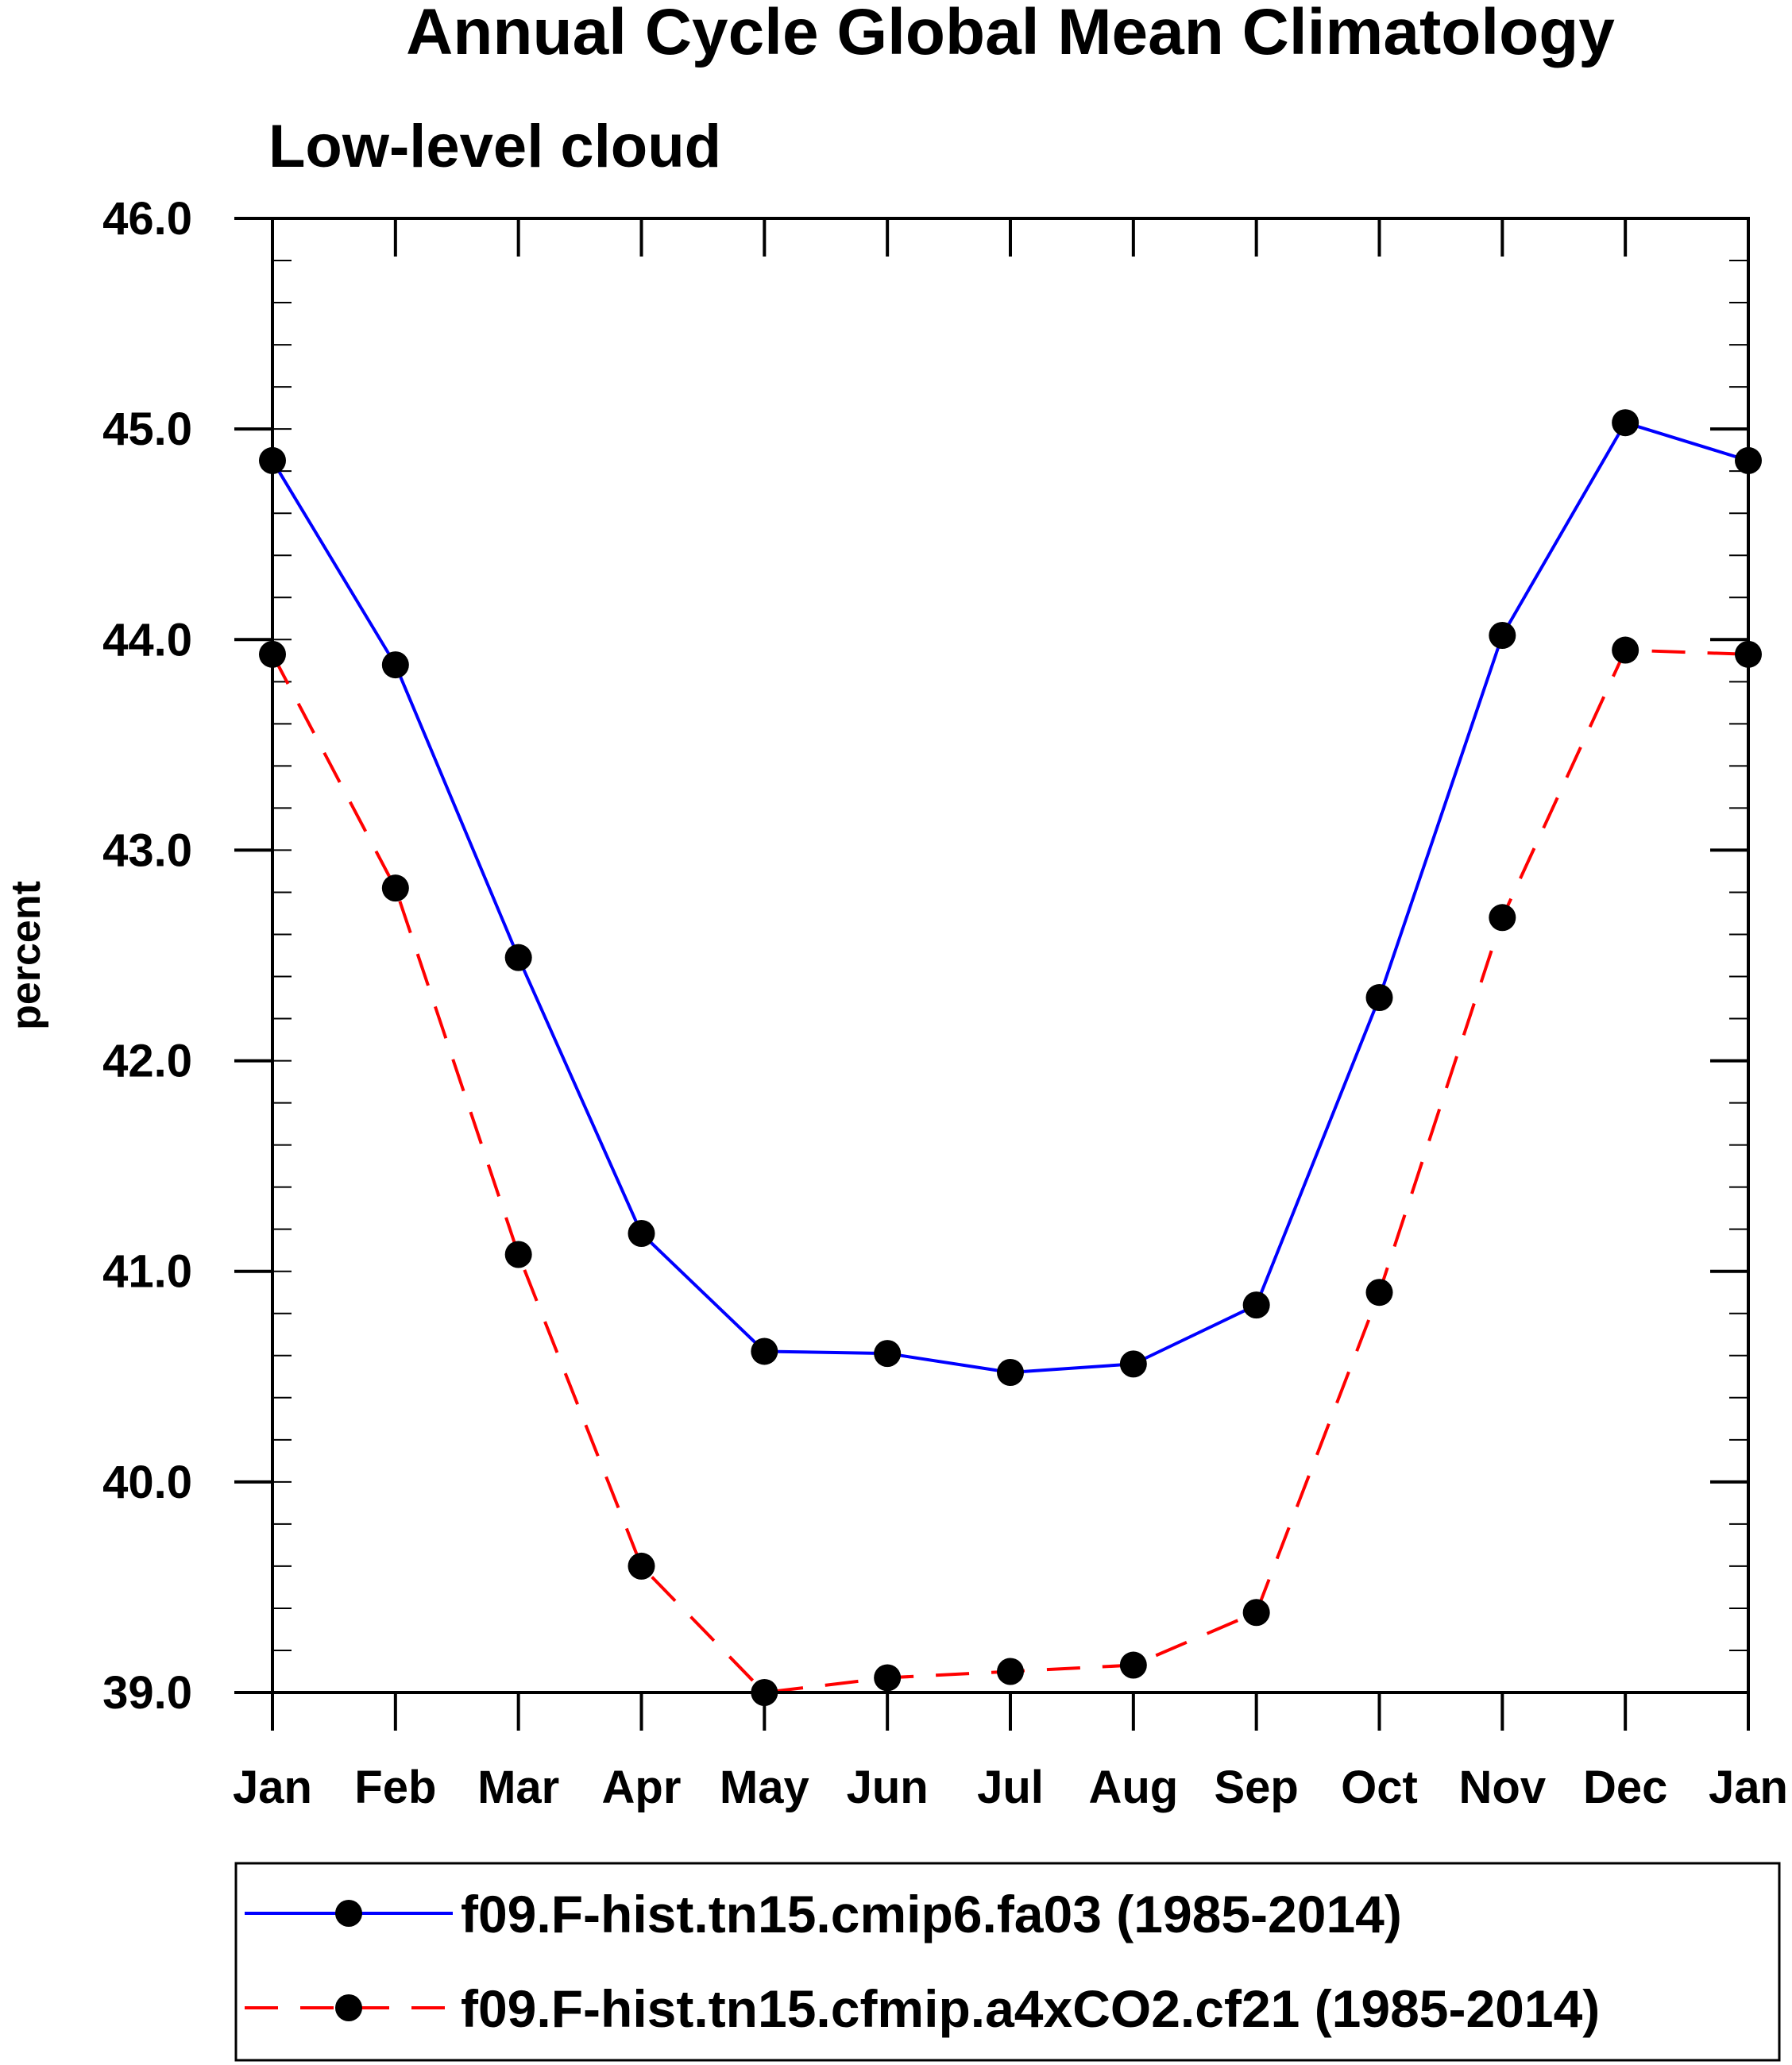  Describe the element at coordinates (1256, 1787) in the screenshot. I see `x-tick-label: Sep` at that location.